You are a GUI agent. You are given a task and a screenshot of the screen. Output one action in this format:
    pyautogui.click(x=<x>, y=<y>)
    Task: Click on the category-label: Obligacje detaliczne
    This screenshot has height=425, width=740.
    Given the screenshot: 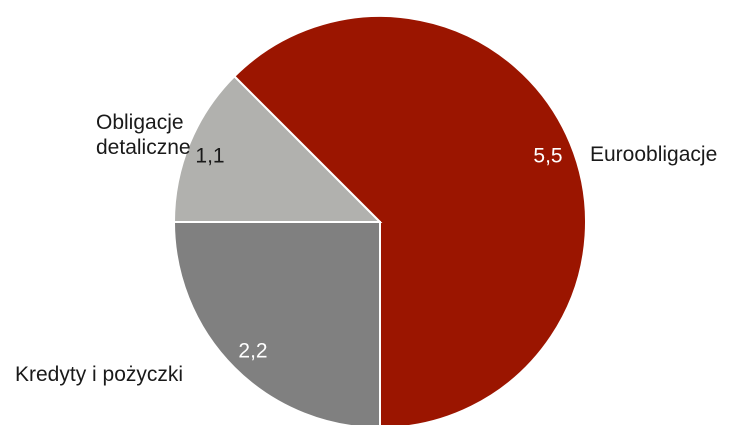 What is the action you would take?
    pyautogui.click(x=143, y=135)
    